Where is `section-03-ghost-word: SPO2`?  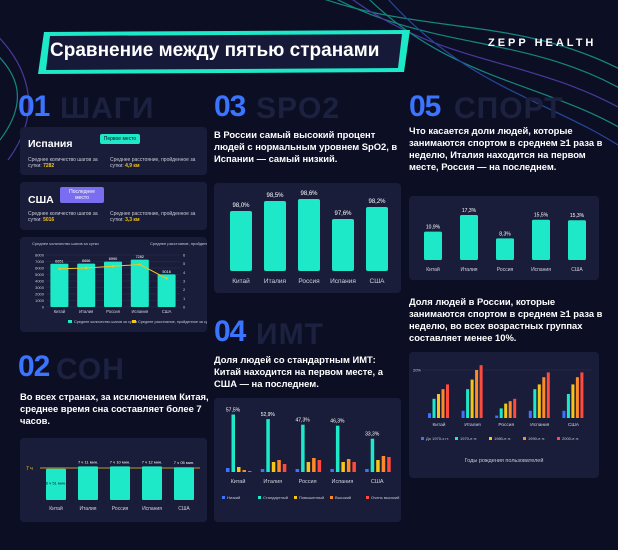
section-03-ghost-word: SPO2 is located at coordinates (298, 108).